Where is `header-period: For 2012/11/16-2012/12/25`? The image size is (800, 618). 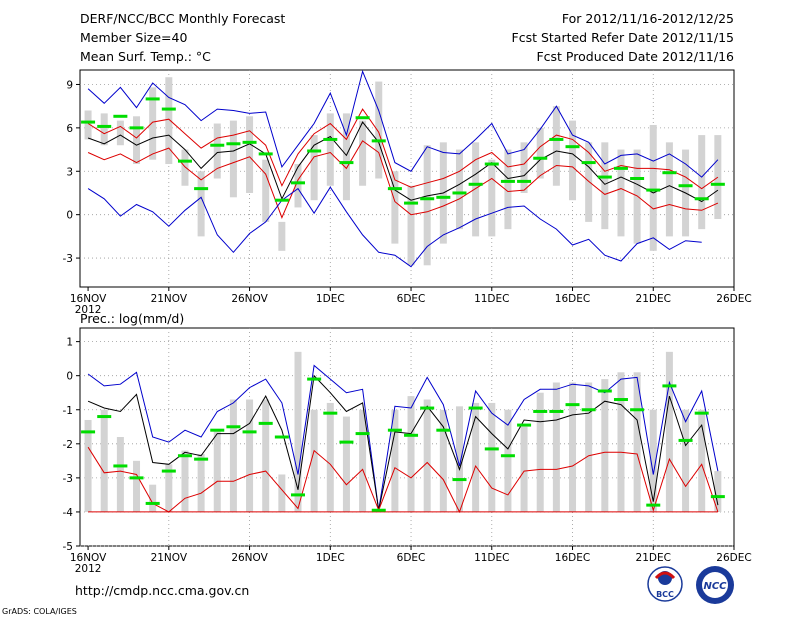 header-period: For 2012/11/16-2012/12/25 is located at coordinates (648, 18).